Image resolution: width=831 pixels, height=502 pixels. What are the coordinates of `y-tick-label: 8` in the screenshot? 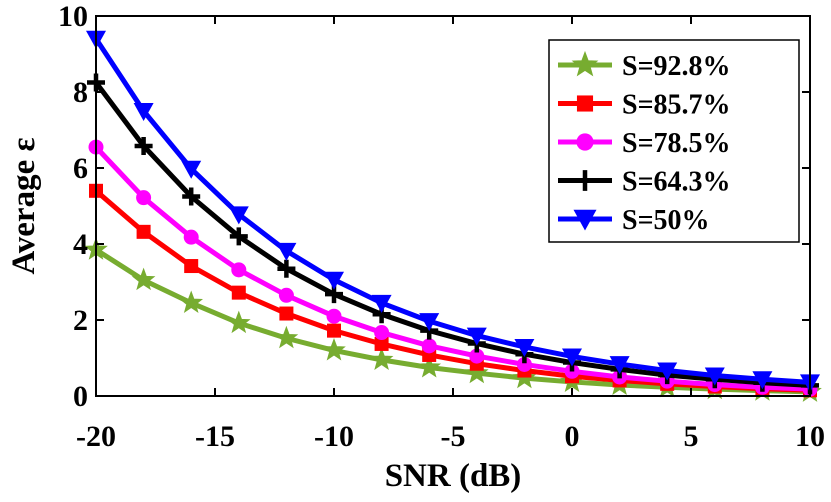 It's located at (80, 92).